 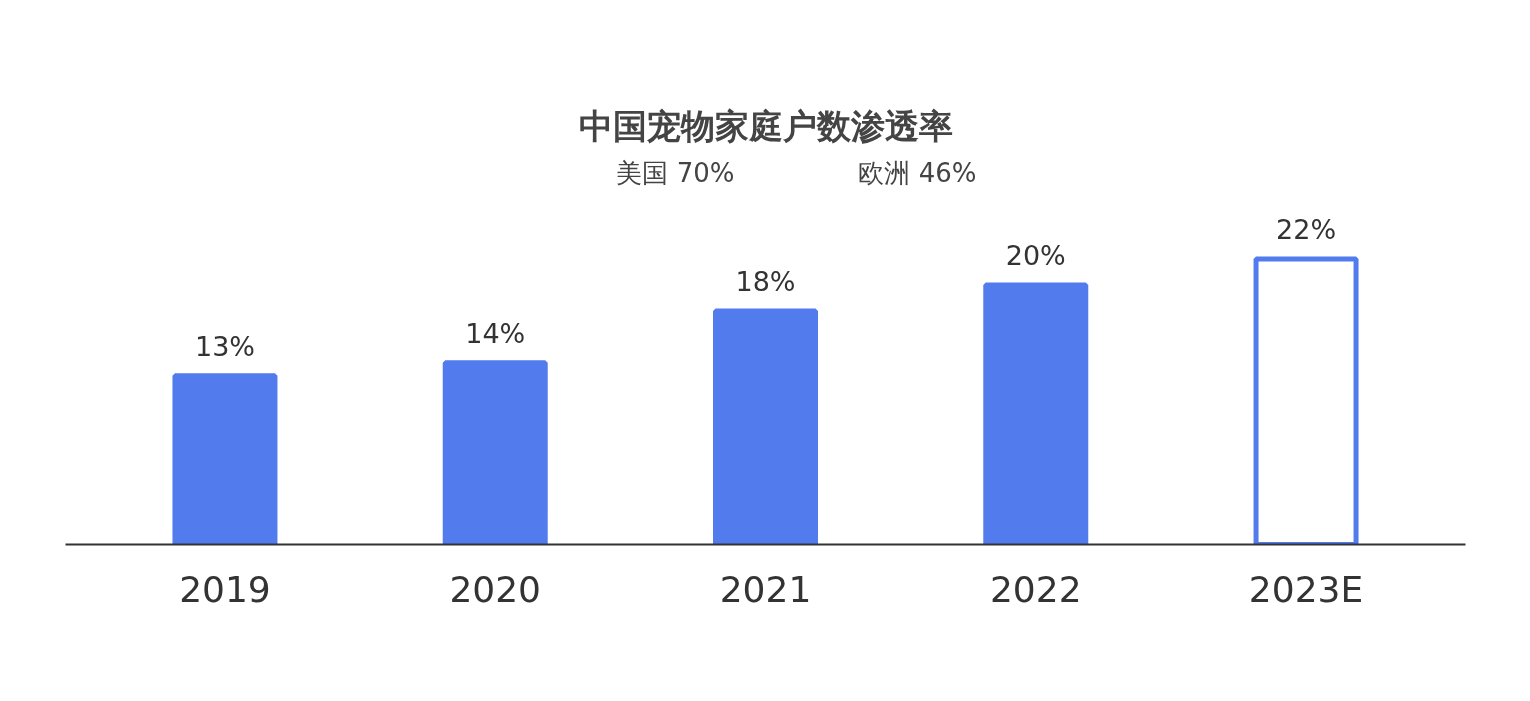 I want to click on text: 欧洲 46%, so click(x=917, y=172).